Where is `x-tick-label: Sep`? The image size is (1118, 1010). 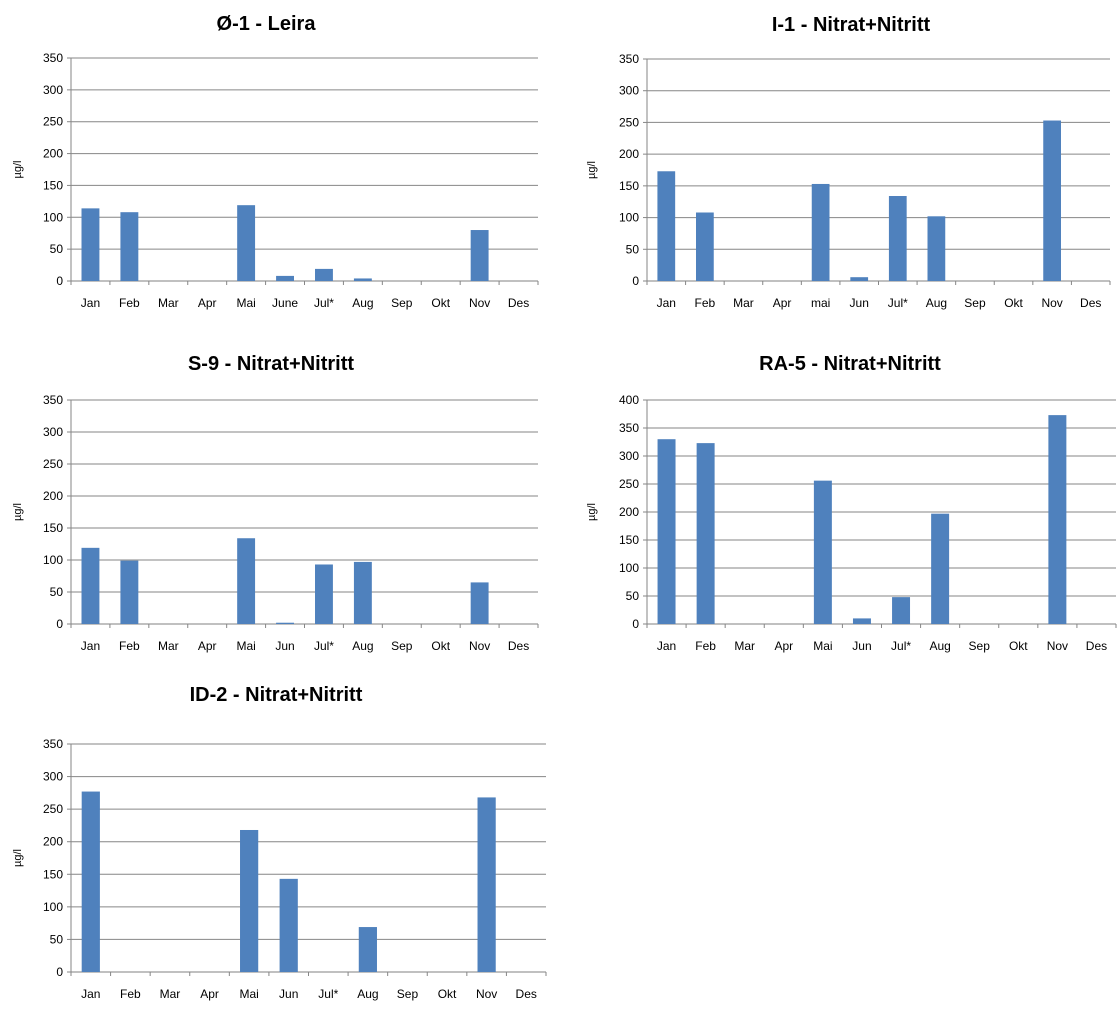 x-tick-label: Sep is located at coordinates (980, 646).